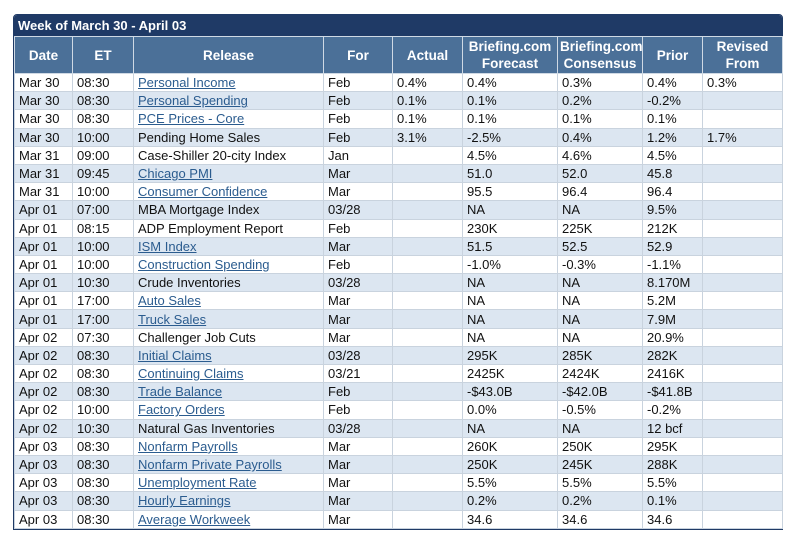  What do you see at coordinates (169, 301) in the screenshot?
I see `release-link: Auto Sales` at bounding box center [169, 301].